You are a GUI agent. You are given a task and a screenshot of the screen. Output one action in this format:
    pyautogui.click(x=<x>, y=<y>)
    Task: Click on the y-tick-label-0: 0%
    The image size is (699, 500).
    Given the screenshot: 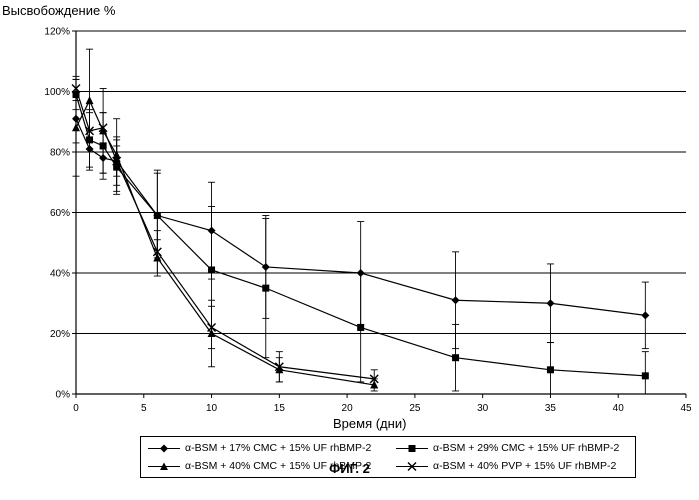 What is the action you would take?
    pyautogui.click(x=63, y=395)
    